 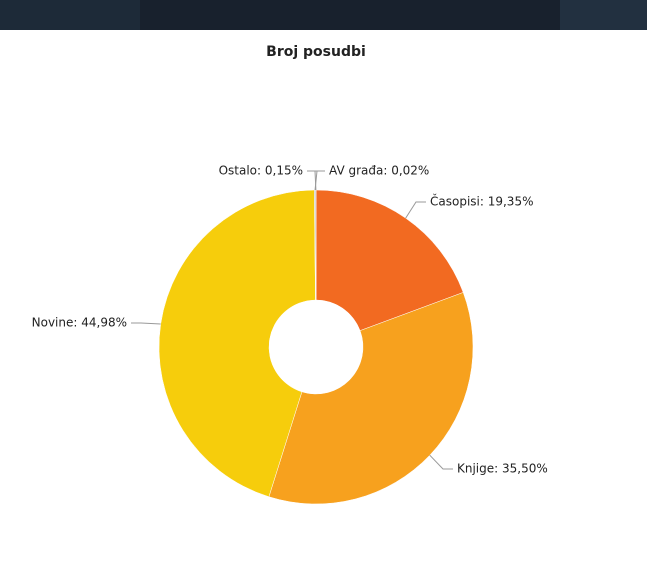 I want to click on data-label: Časopisi: 19,35%, so click(x=481, y=201).